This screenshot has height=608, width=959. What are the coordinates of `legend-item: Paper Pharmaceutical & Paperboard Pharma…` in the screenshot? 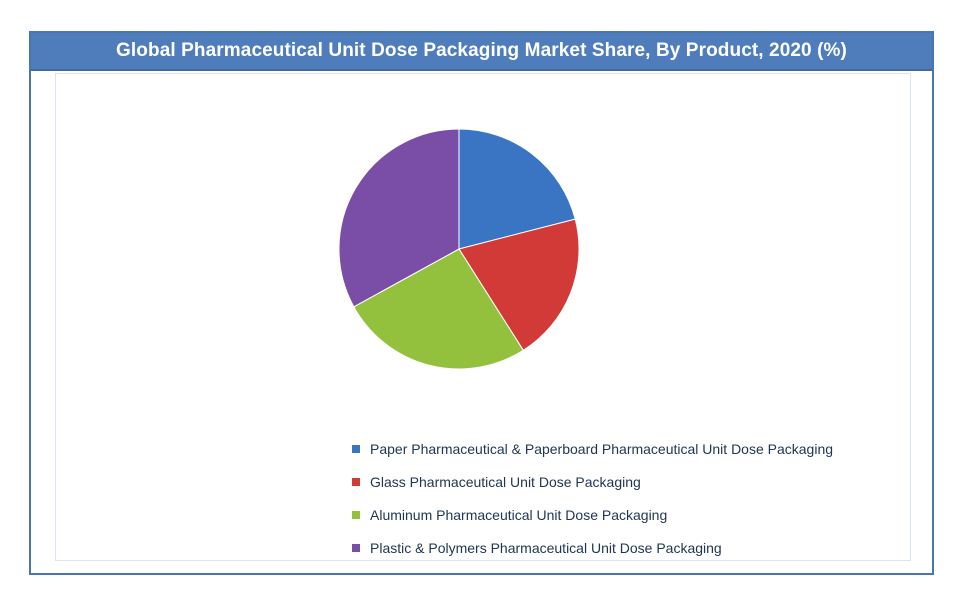 It's located at (592, 448).